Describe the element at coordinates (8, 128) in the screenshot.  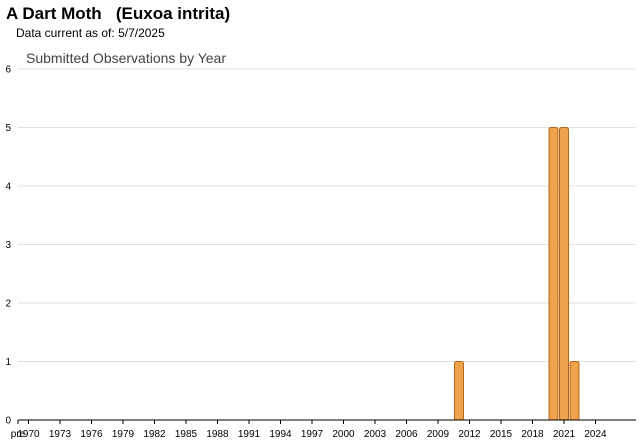
I see `y-tick-label: 5` at that location.